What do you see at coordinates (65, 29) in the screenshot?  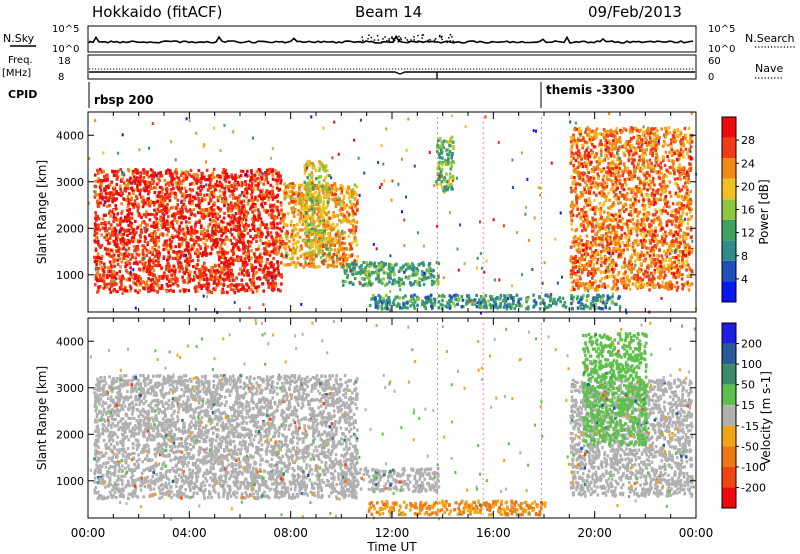 I see `nsky-tick-high: 10^5` at bounding box center [65, 29].